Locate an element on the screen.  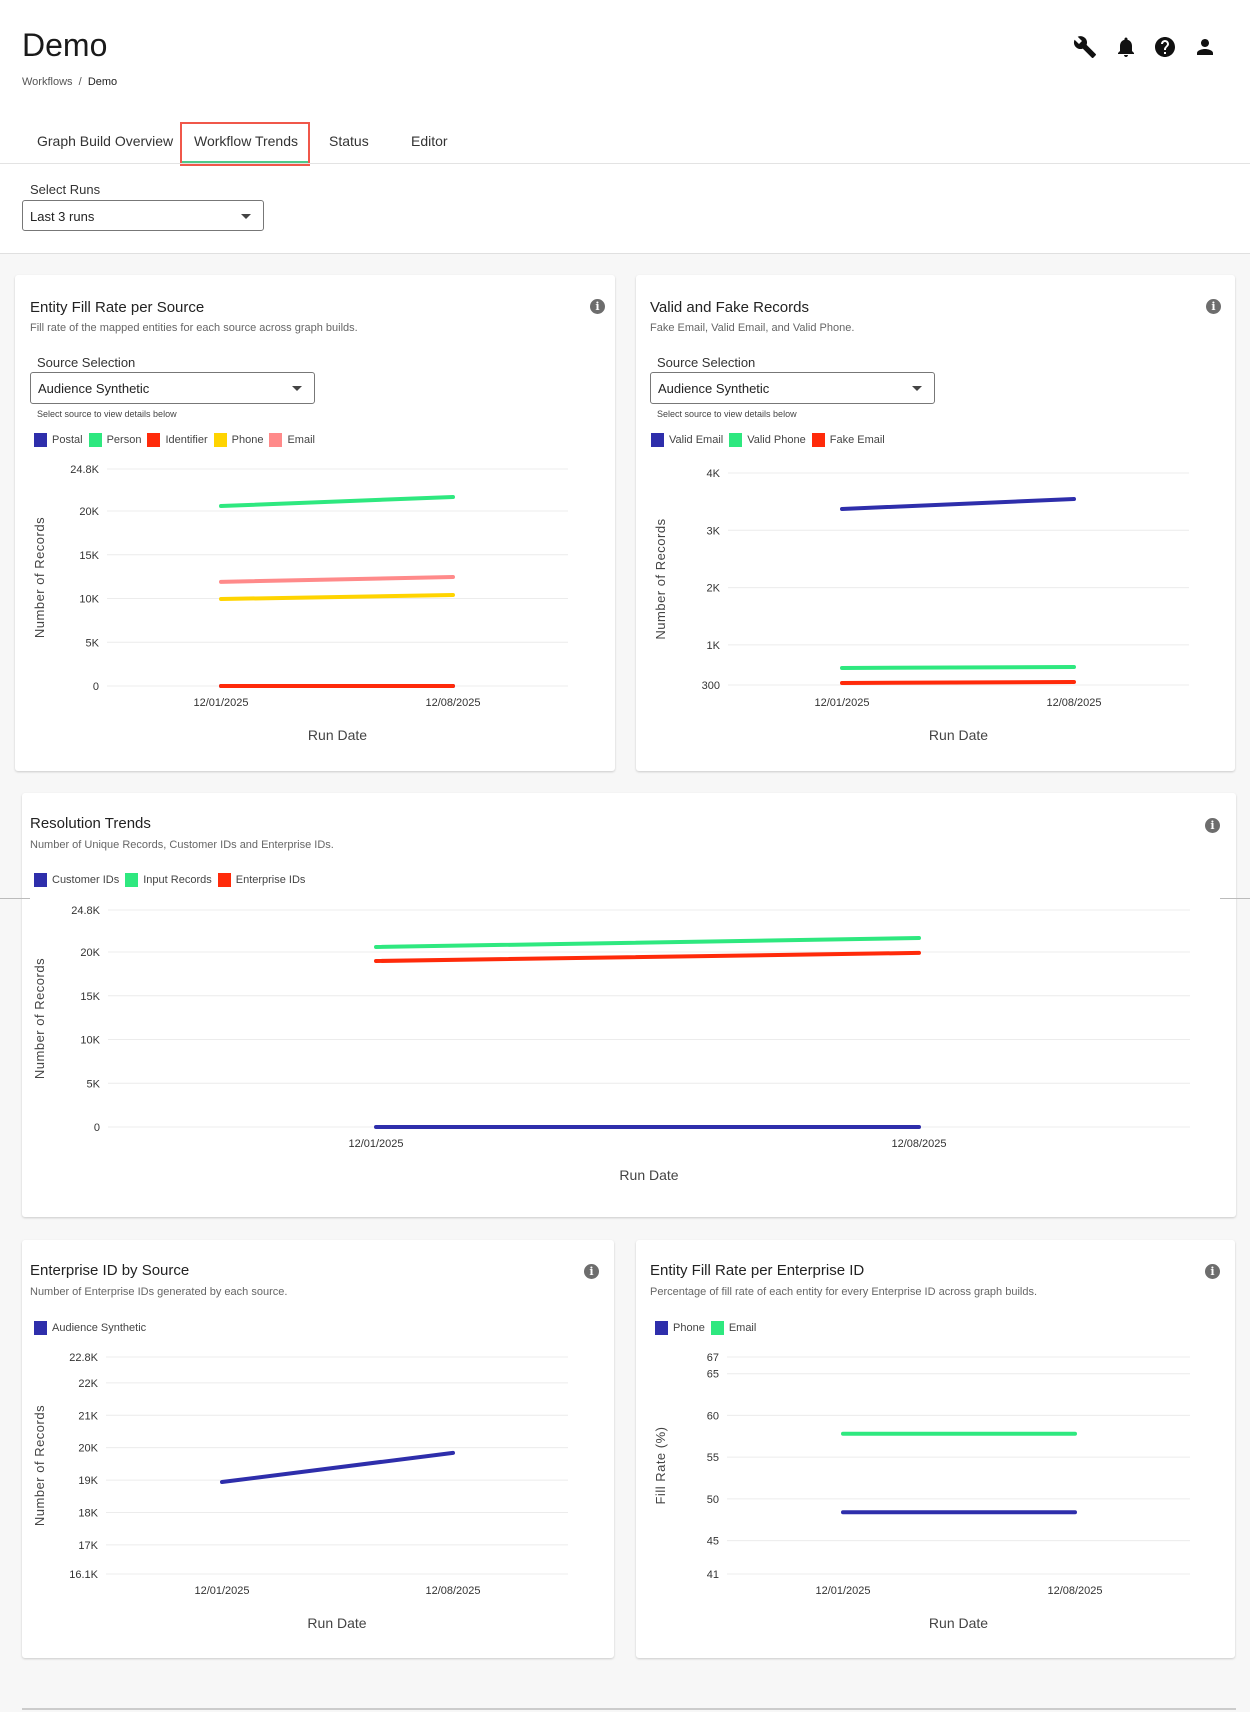
legend-label: Audience Synthetic is located at coordinates (99, 1328).